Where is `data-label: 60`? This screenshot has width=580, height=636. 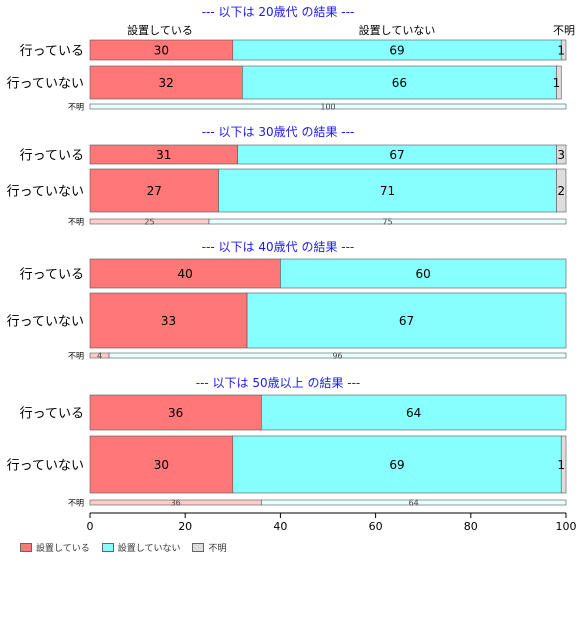
data-label: 60 is located at coordinates (423, 274).